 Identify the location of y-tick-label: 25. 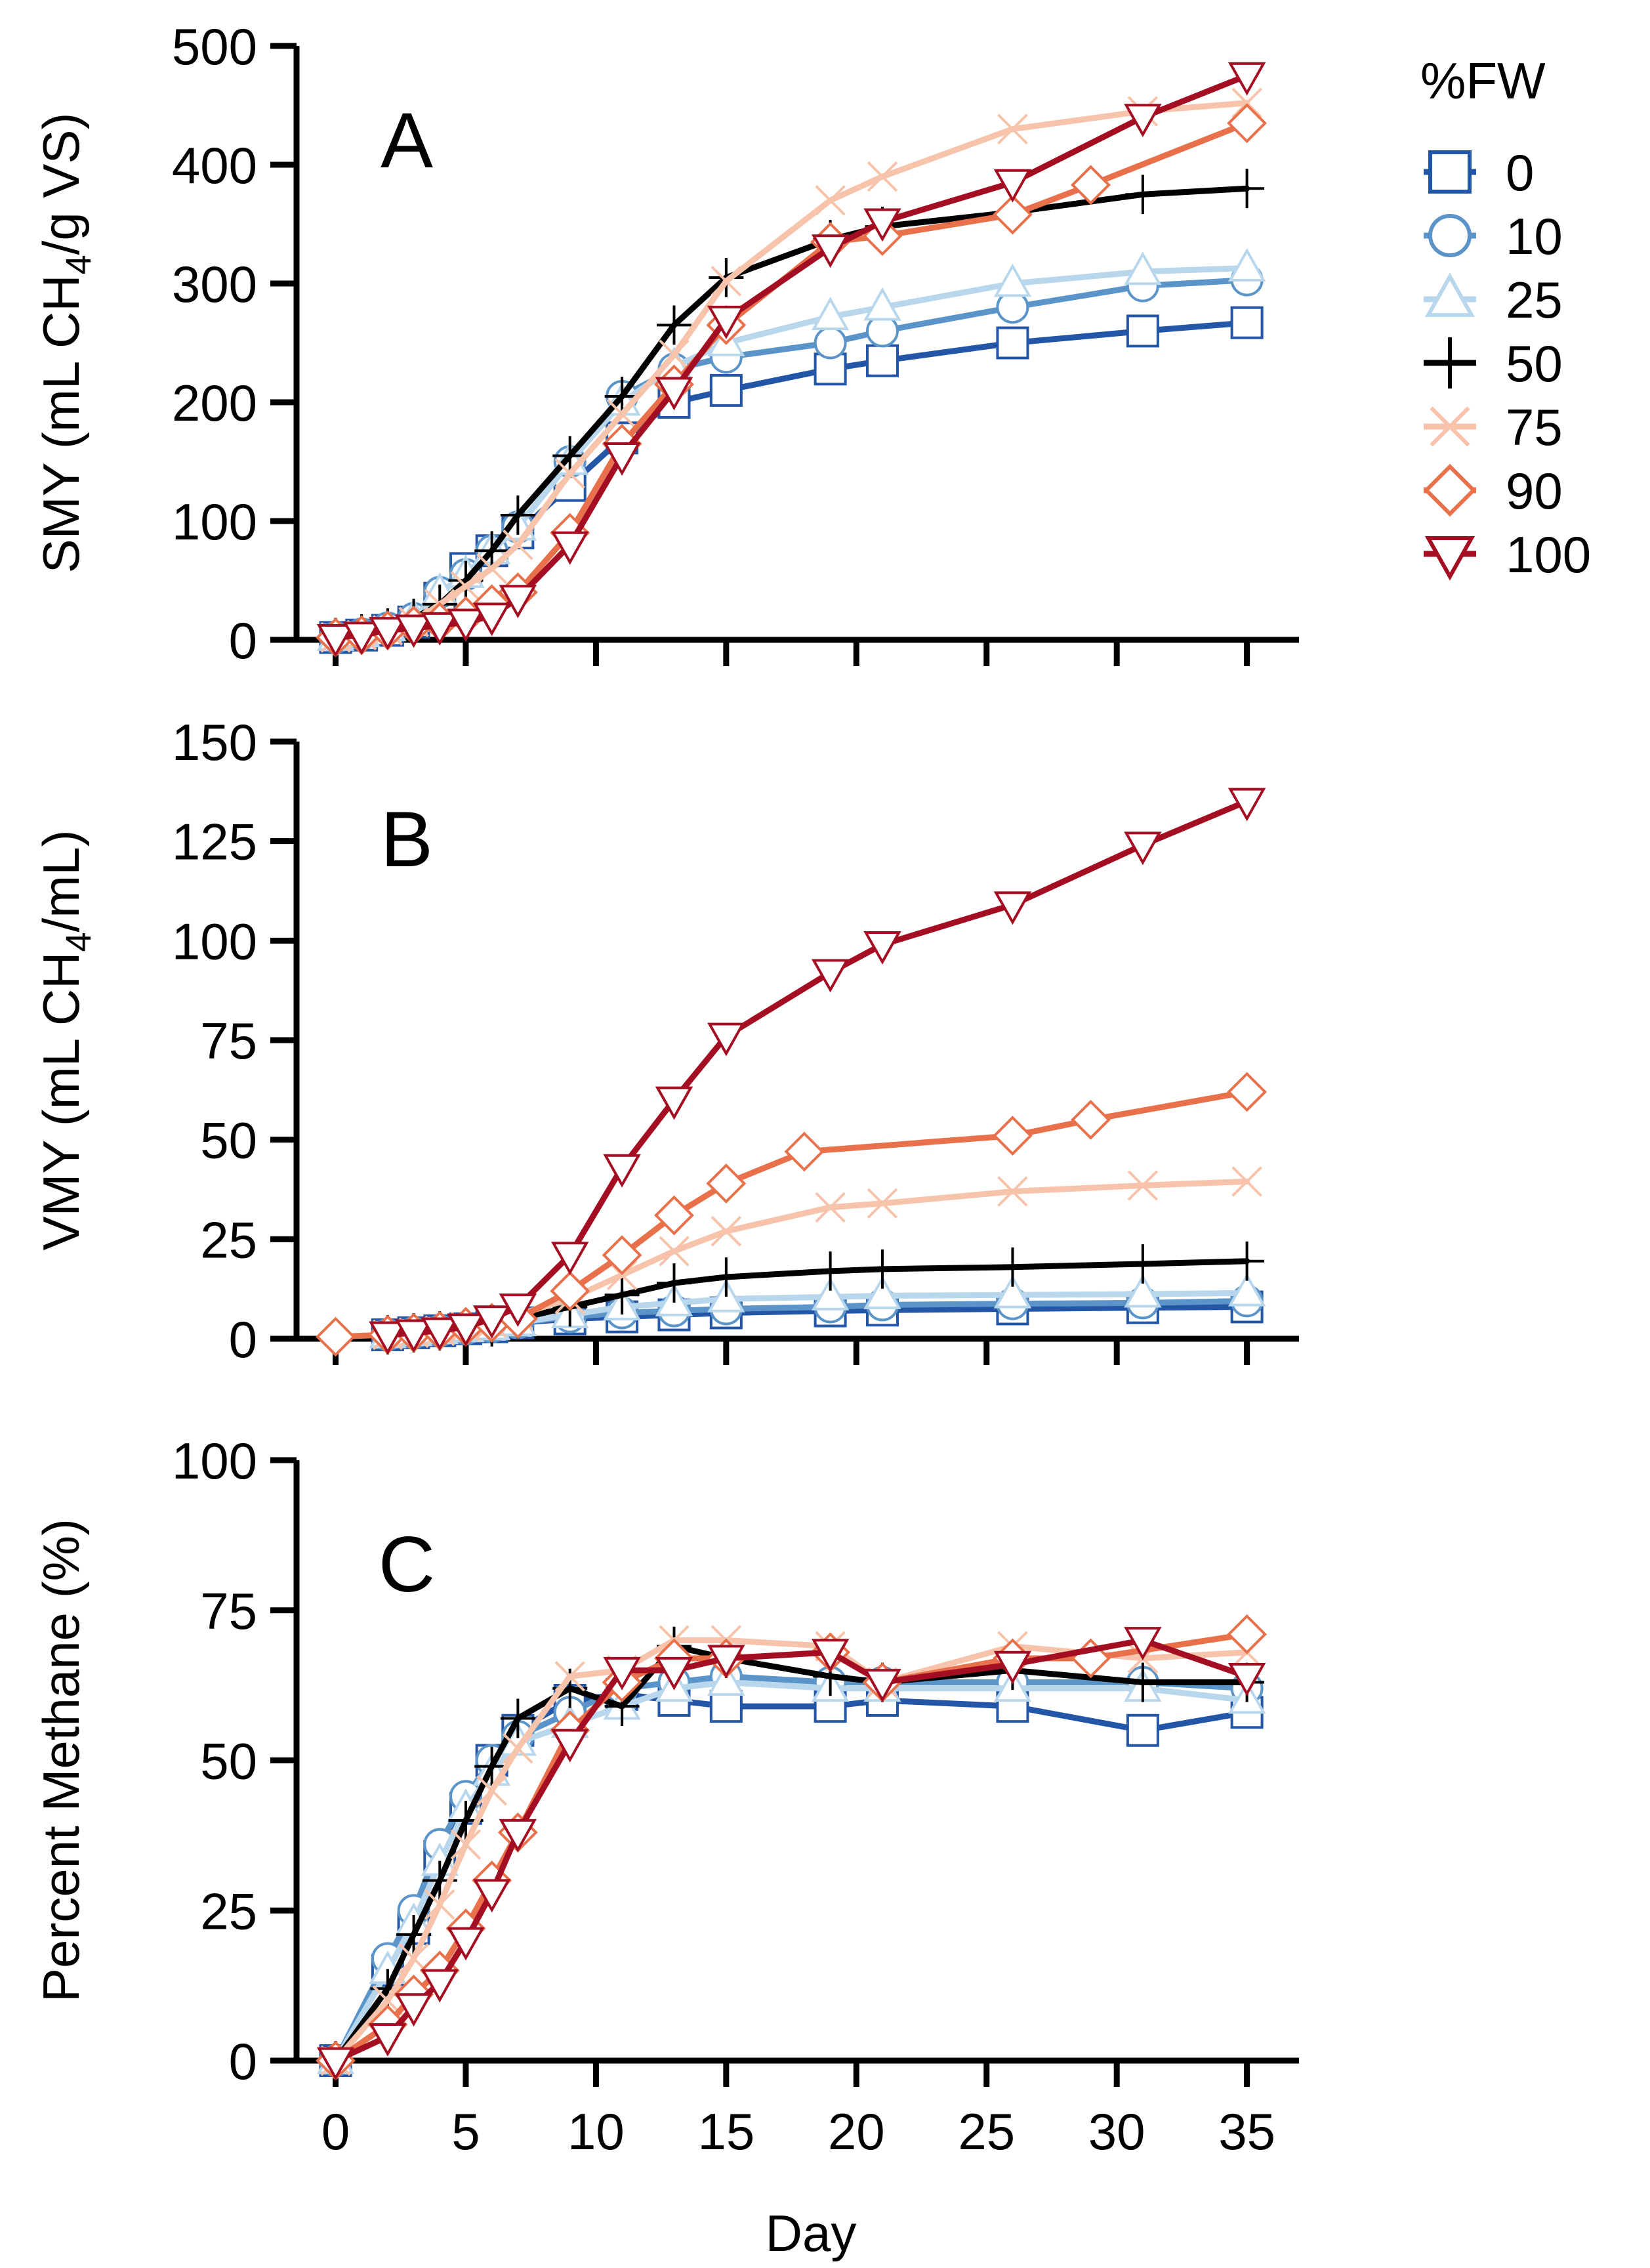
(228, 1240).